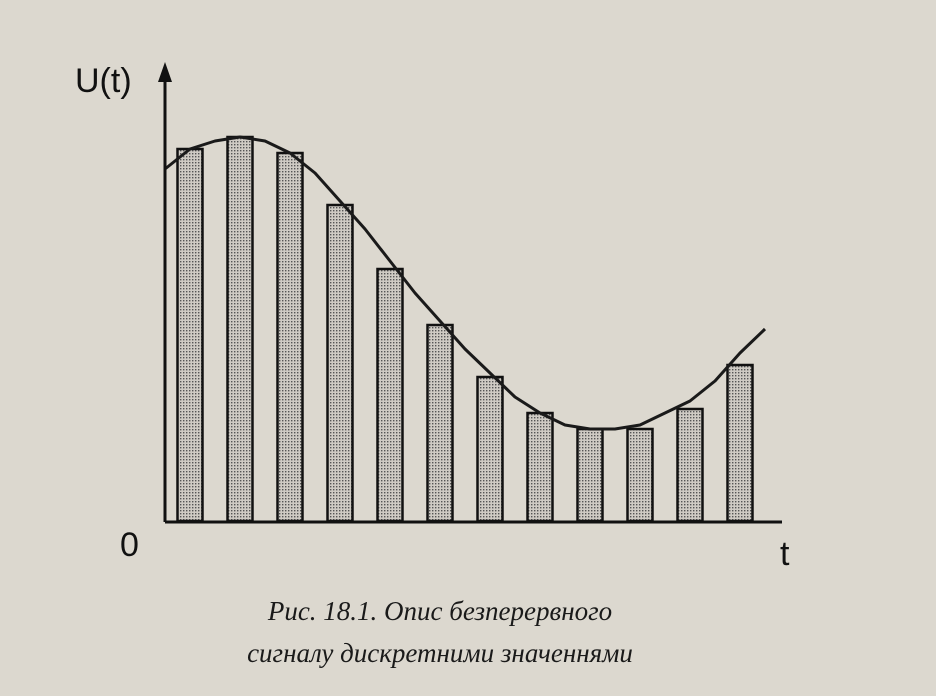  Describe the element at coordinates (439, 611) in the screenshot. I see `caption-line: Рис. 18.1. Опис безперервного` at that location.